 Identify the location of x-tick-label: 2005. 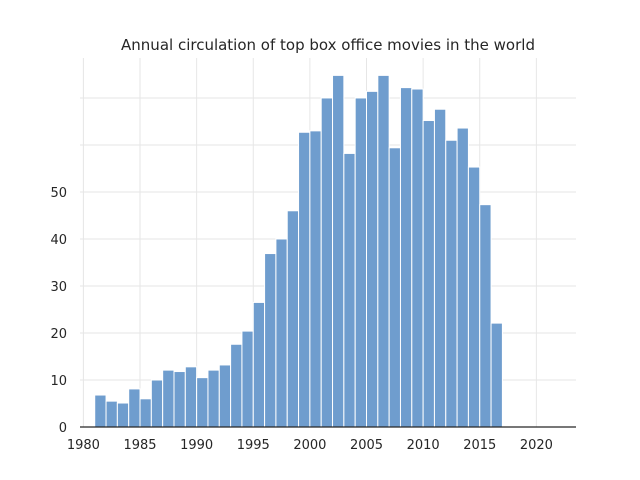
(366, 445).